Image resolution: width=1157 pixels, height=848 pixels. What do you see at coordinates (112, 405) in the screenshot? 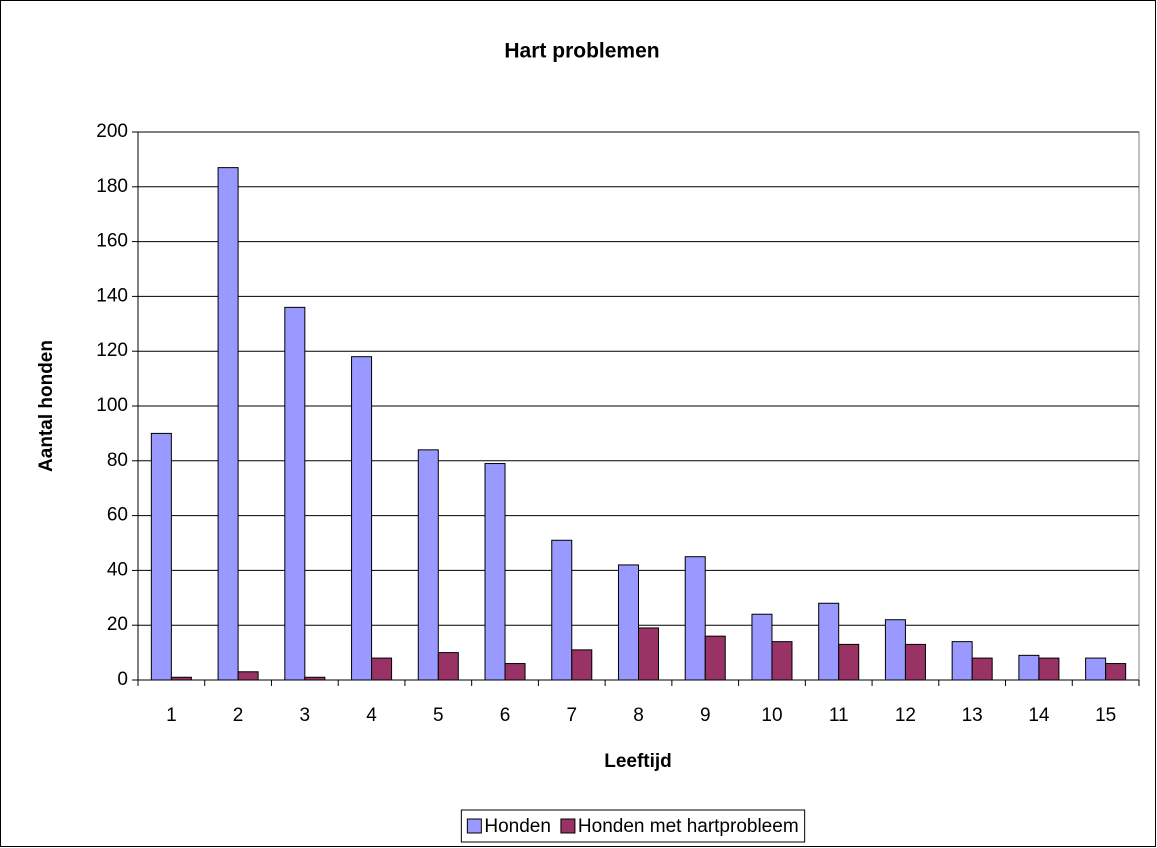
I see `y-tick-label: 100` at bounding box center [112, 405].